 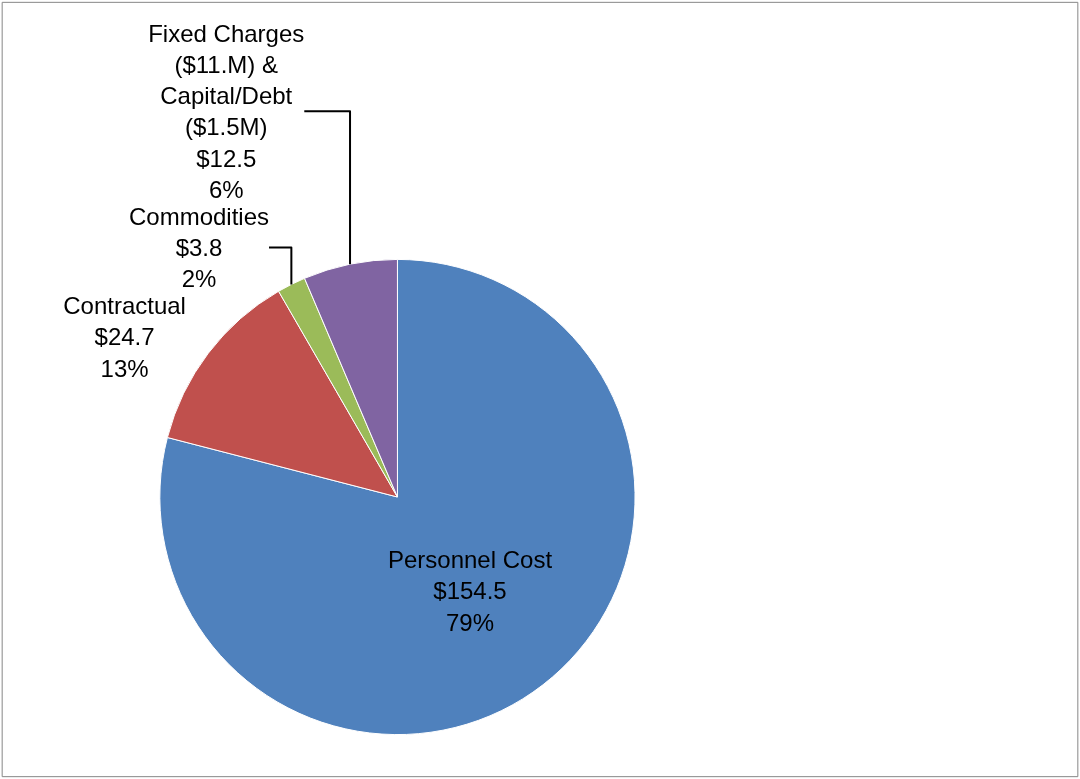 What do you see at coordinates (470, 560) in the screenshot?
I see `slice-label: Personnel Cost` at bounding box center [470, 560].